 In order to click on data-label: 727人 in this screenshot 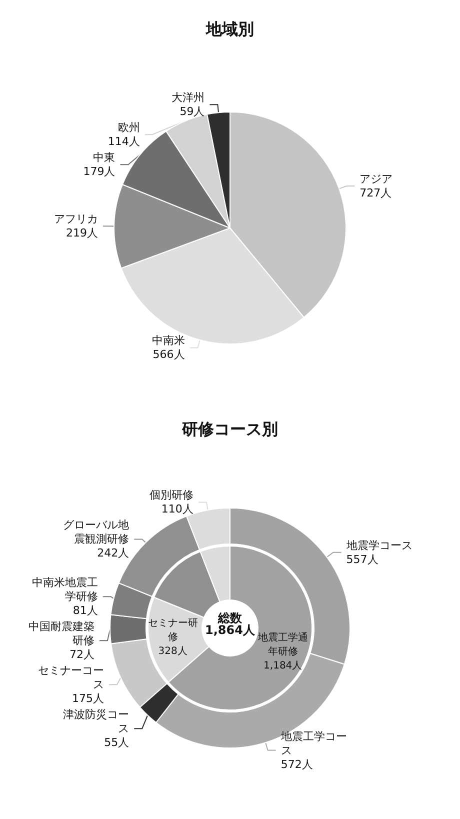, I will do `click(376, 193)`.